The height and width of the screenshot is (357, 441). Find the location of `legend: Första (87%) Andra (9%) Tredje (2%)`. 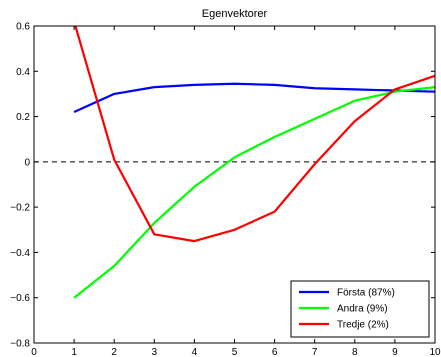

legend: Första (87%) Andra (9%) Tredje (2%) is located at coordinates (360, 309).